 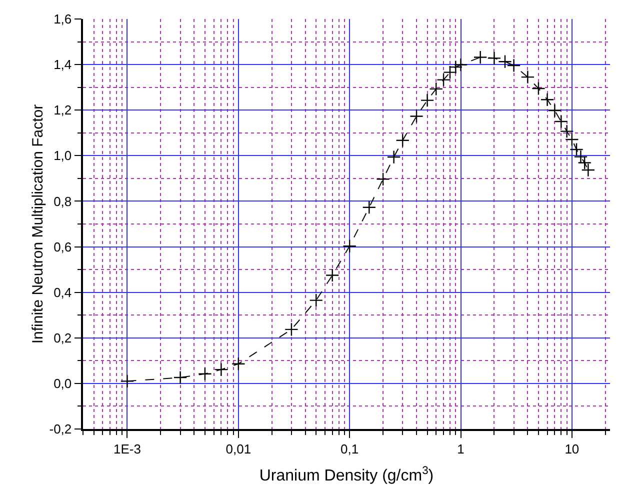 I want to click on x-tick-label: 1E-3, so click(x=127, y=448).